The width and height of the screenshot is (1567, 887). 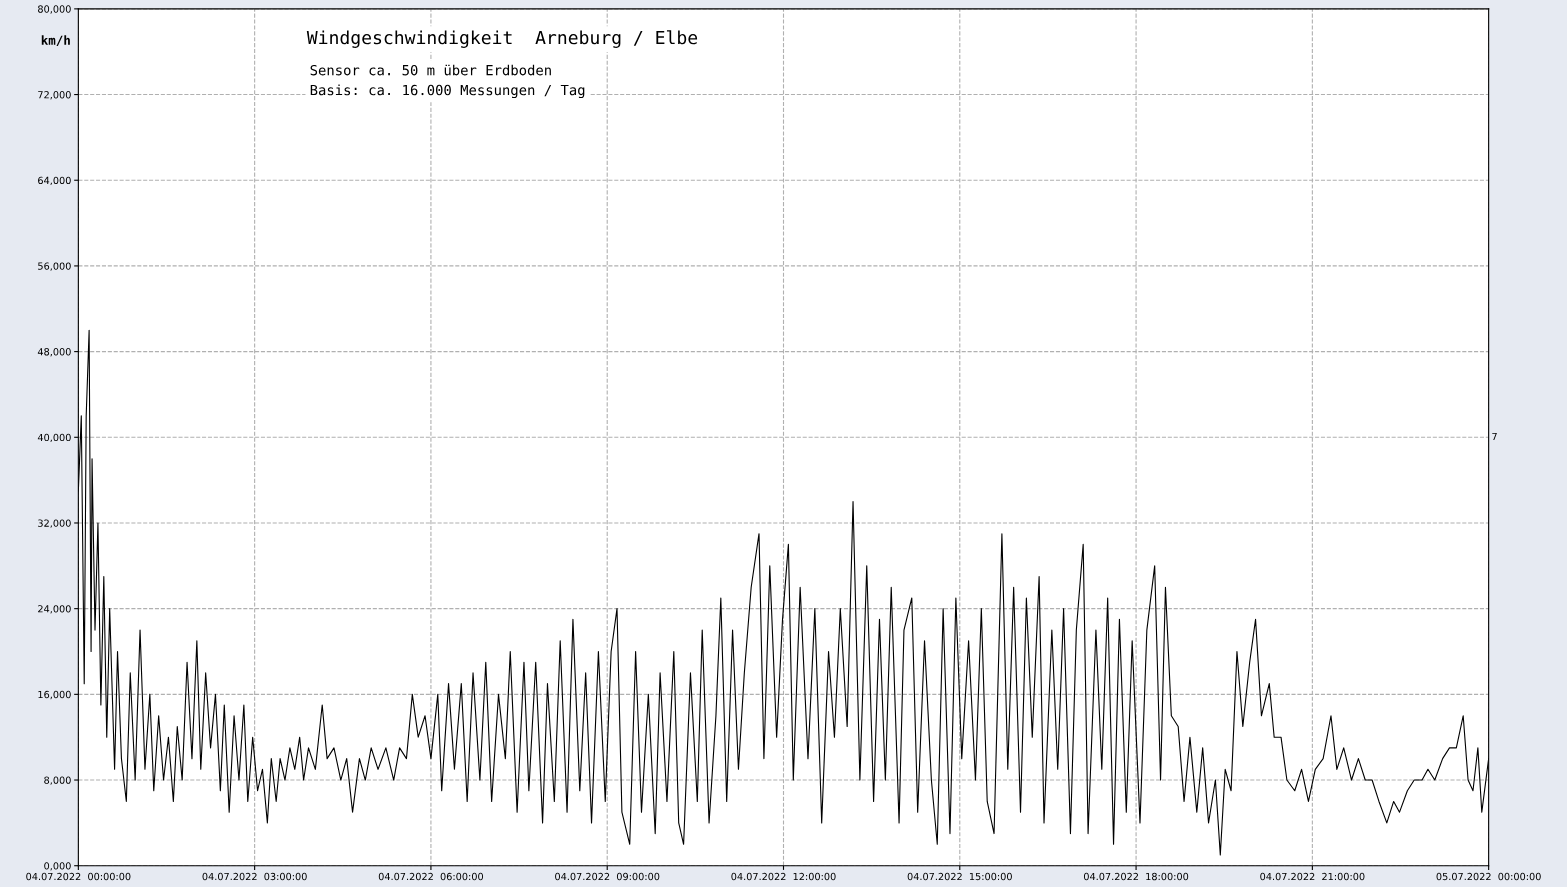 I want to click on x-tick-label: 04.07.2022 06:00:00, so click(x=431, y=876).